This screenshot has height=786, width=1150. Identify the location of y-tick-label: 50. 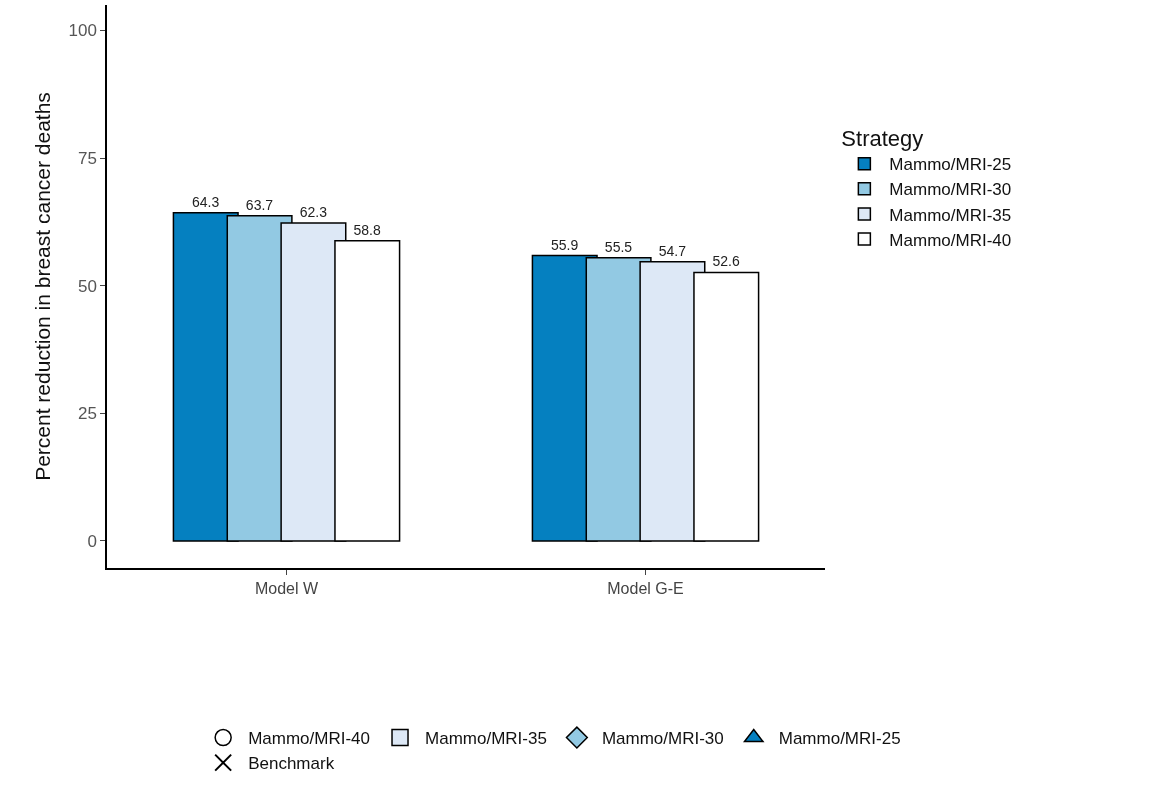
(87, 286).